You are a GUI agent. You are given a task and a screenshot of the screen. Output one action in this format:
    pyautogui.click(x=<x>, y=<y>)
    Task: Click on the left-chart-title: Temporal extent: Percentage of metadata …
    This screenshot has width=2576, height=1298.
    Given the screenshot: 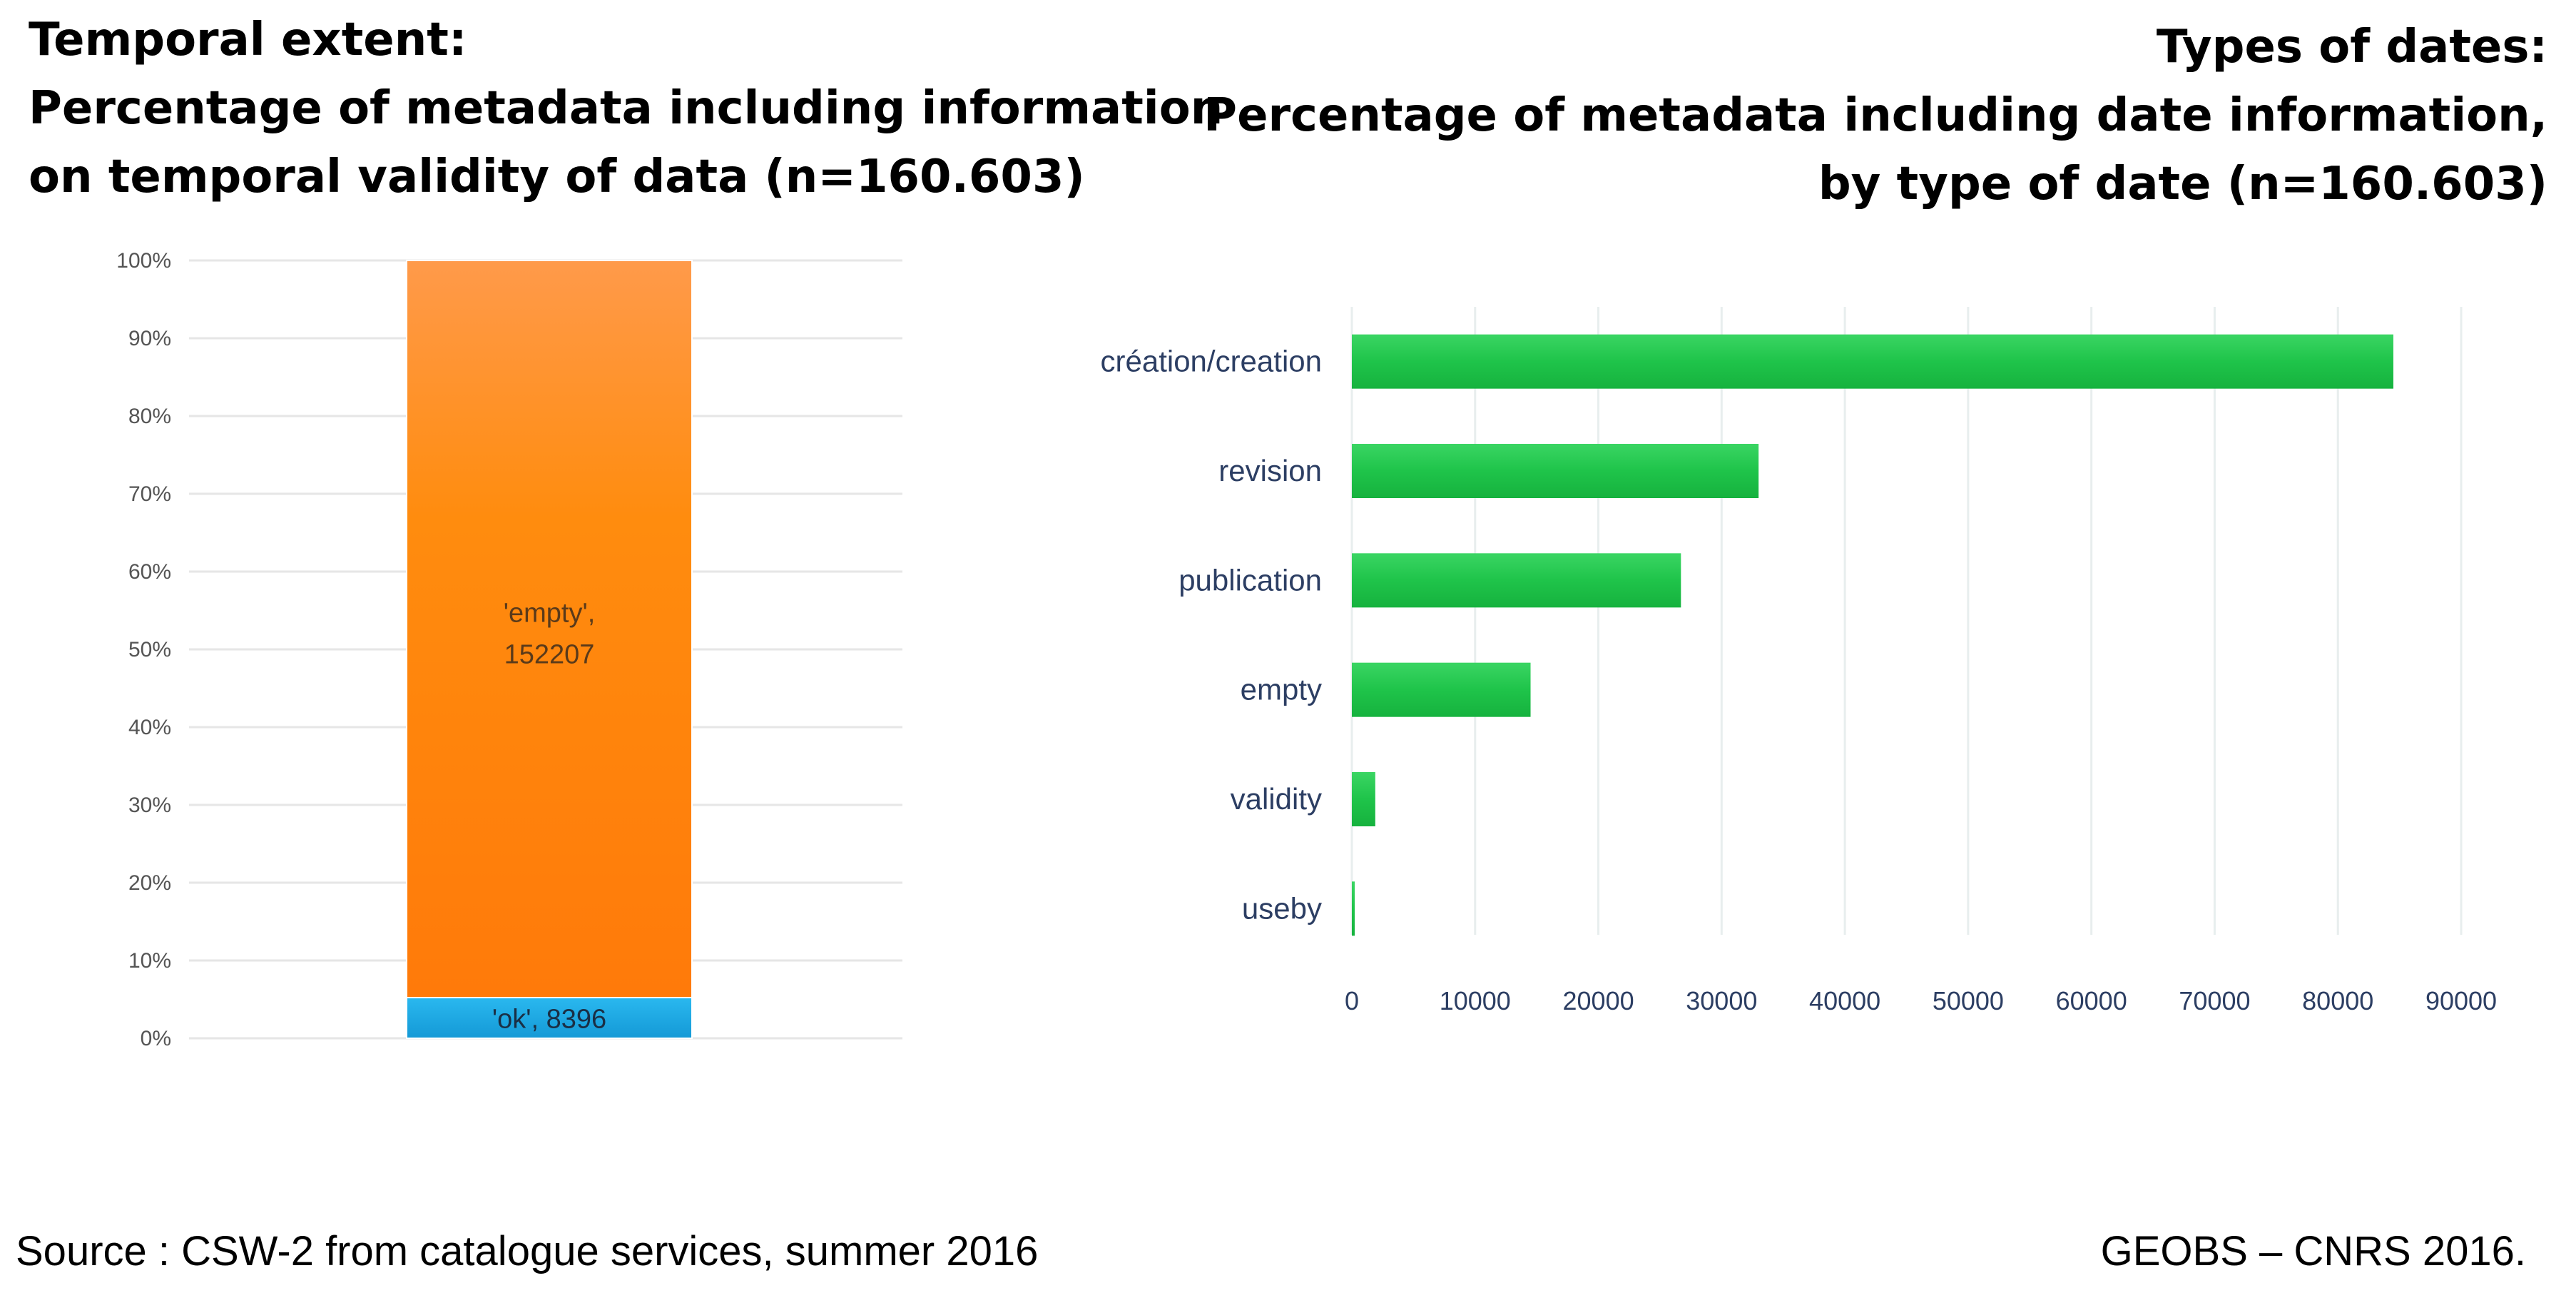 What is the action you would take?
    pyautogui.click(x=635, y=108)
    